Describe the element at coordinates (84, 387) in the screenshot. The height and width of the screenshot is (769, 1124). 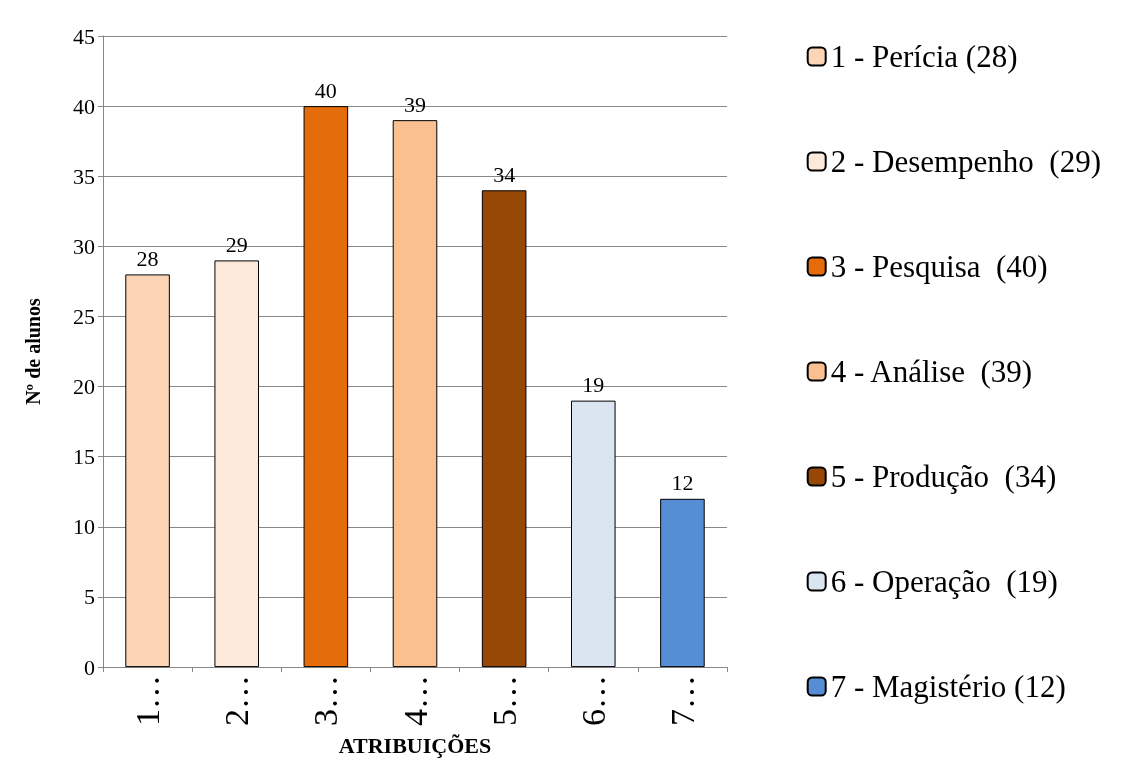
I see `y-tick-label: 20` at that location.